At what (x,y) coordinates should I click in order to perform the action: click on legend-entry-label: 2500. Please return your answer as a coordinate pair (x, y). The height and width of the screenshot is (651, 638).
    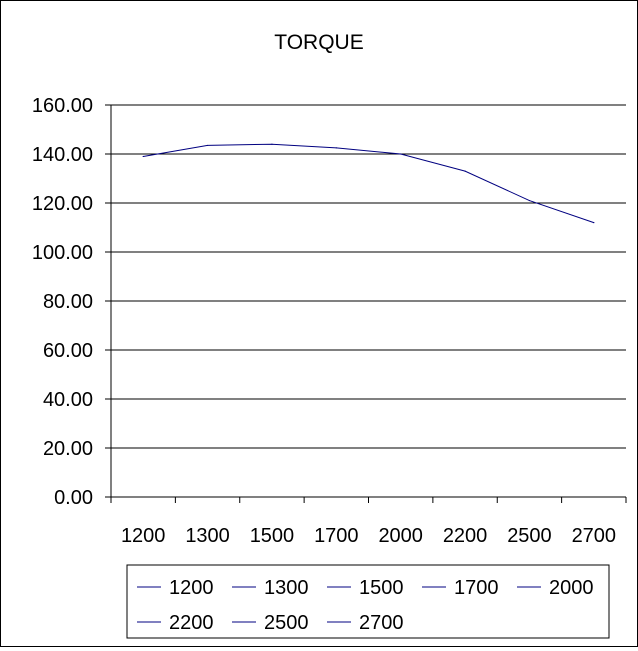
    Looking at the image, I should click on (286, 623).